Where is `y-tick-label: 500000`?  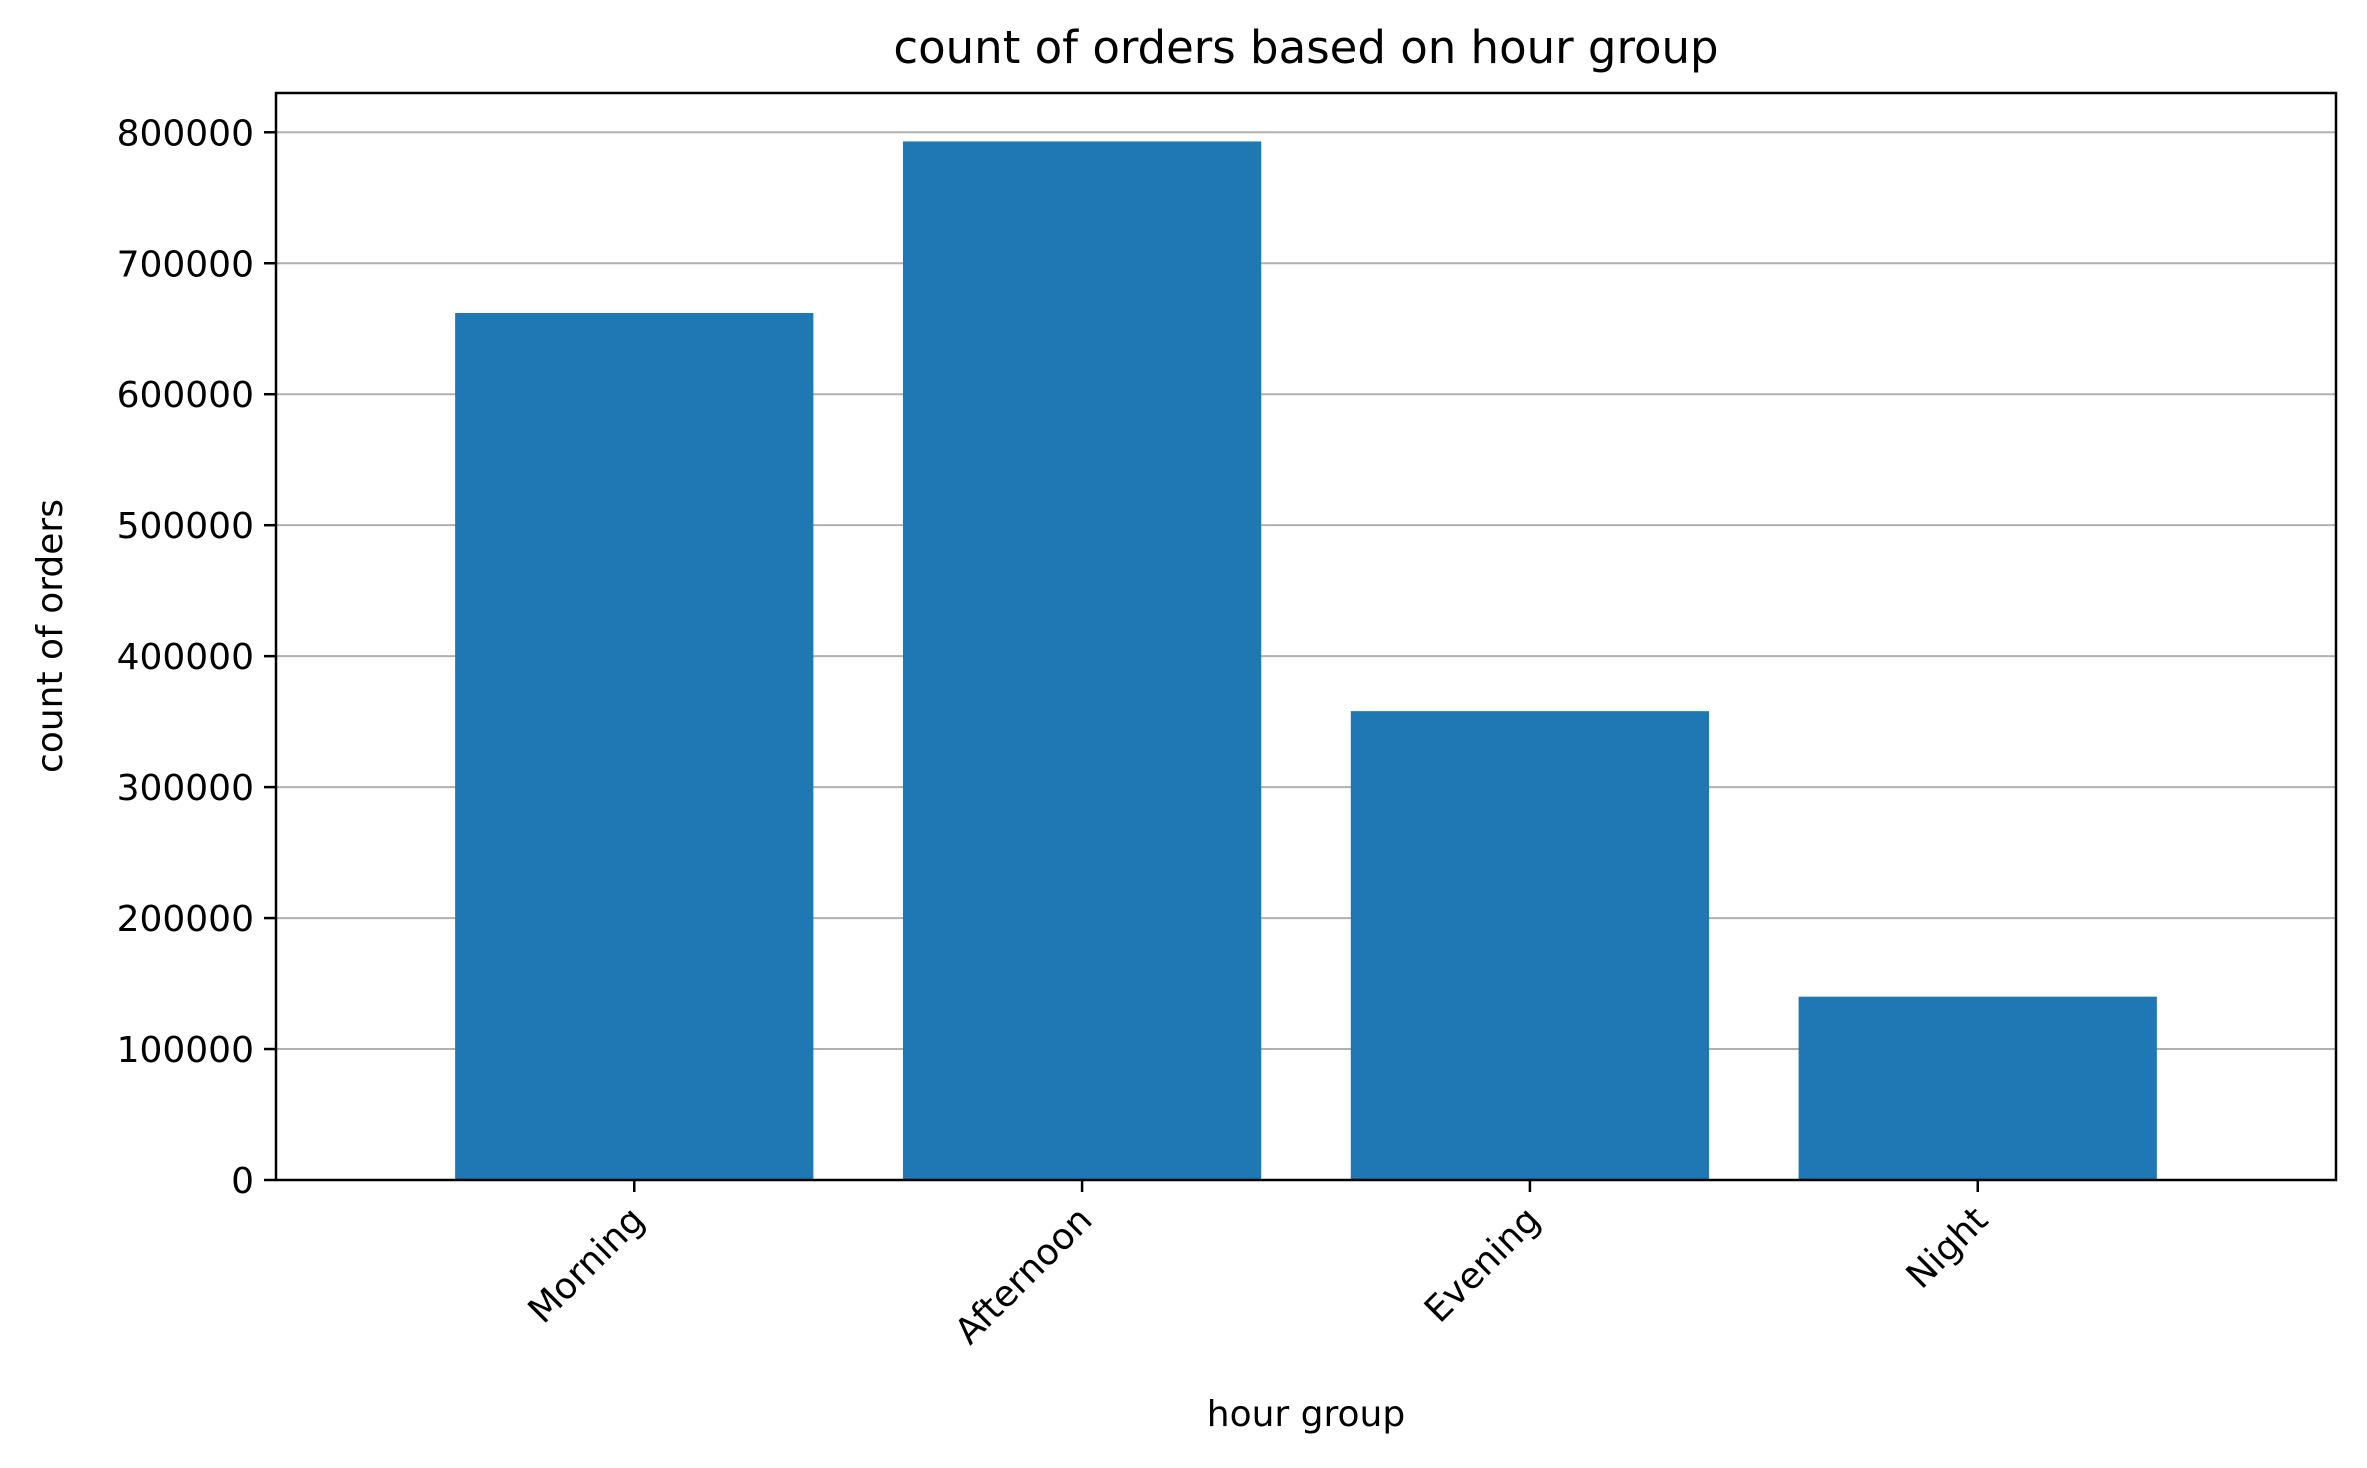
y-tick-label: 500000 is located at coordinates (185, 526).